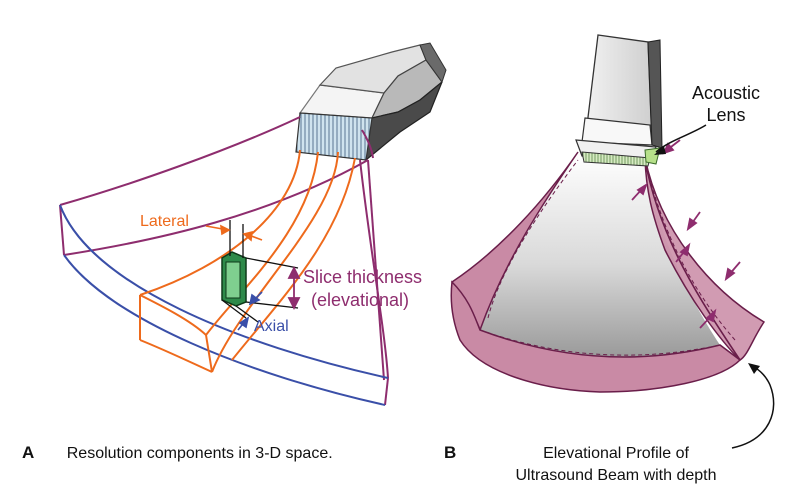  Describe the element at coordinates (360, 300) in the screenshot. I see `elevational-label: (elevational)` at that location.